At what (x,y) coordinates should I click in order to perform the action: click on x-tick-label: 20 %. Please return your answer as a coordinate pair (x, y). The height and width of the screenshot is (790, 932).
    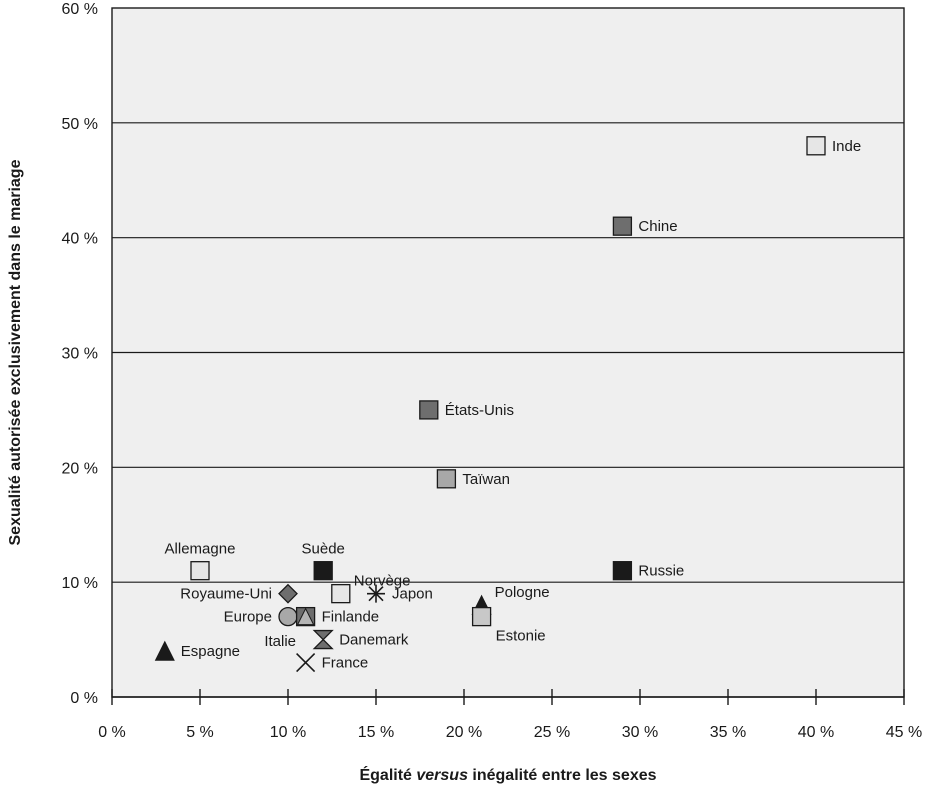
    Looking at the image, I should click on (464, 732).